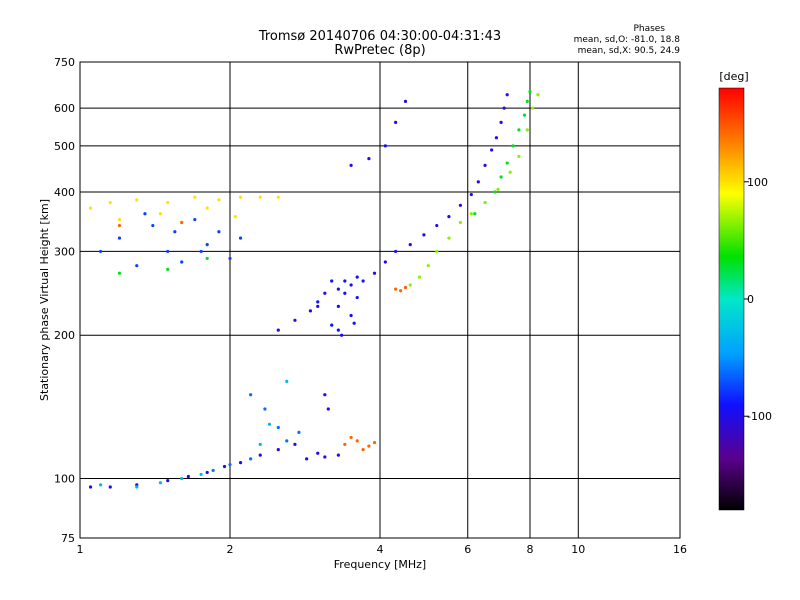  I want to click on colorbar: [deg] 100 0 -100, so click(745, 290).